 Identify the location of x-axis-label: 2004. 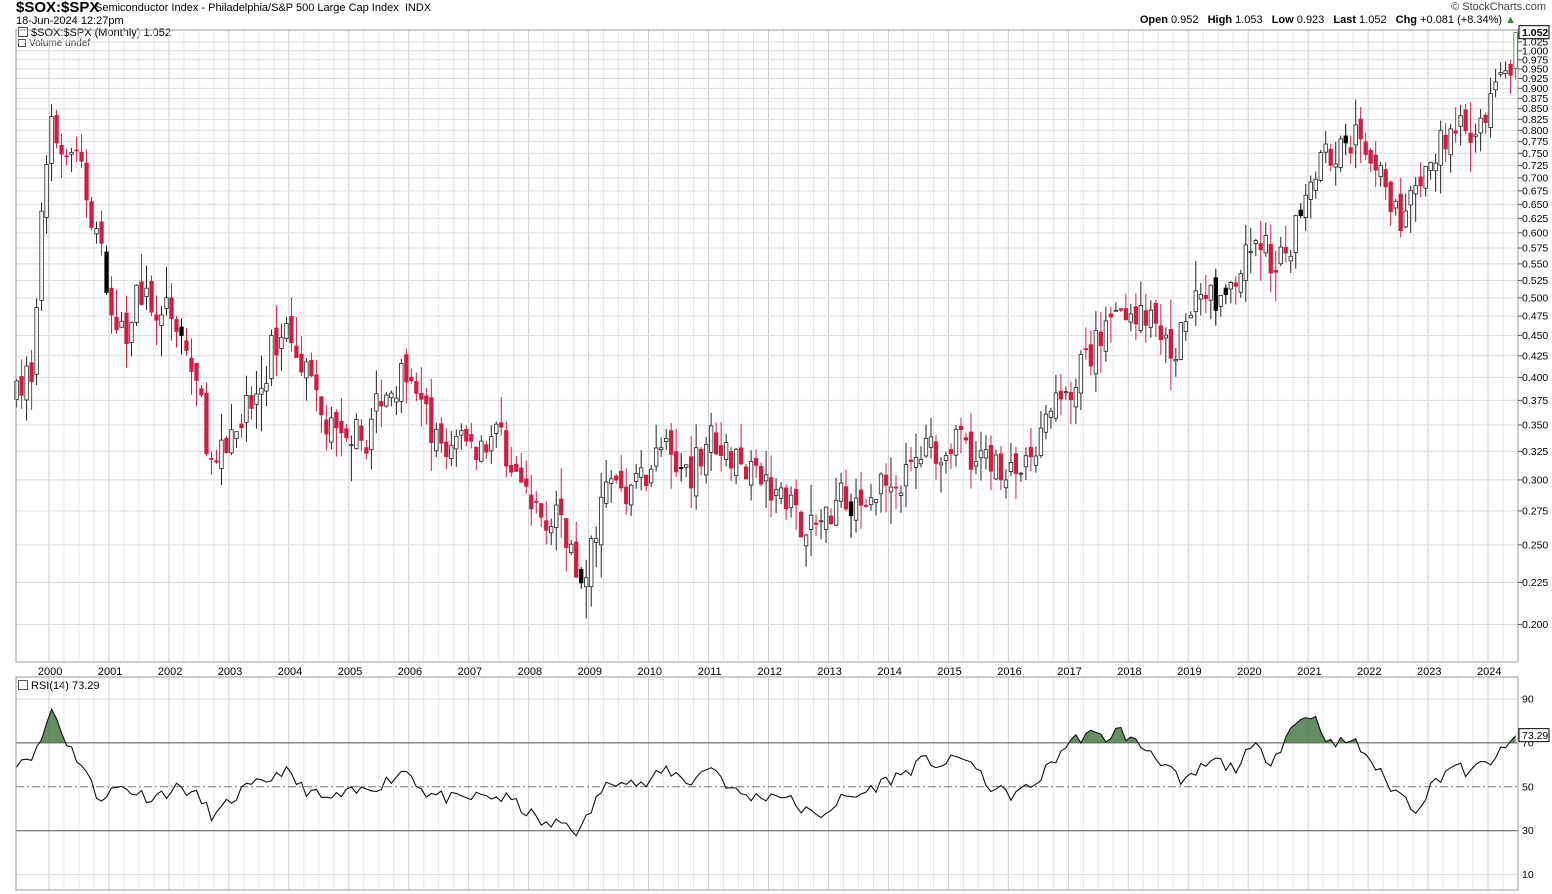
(290, 672).